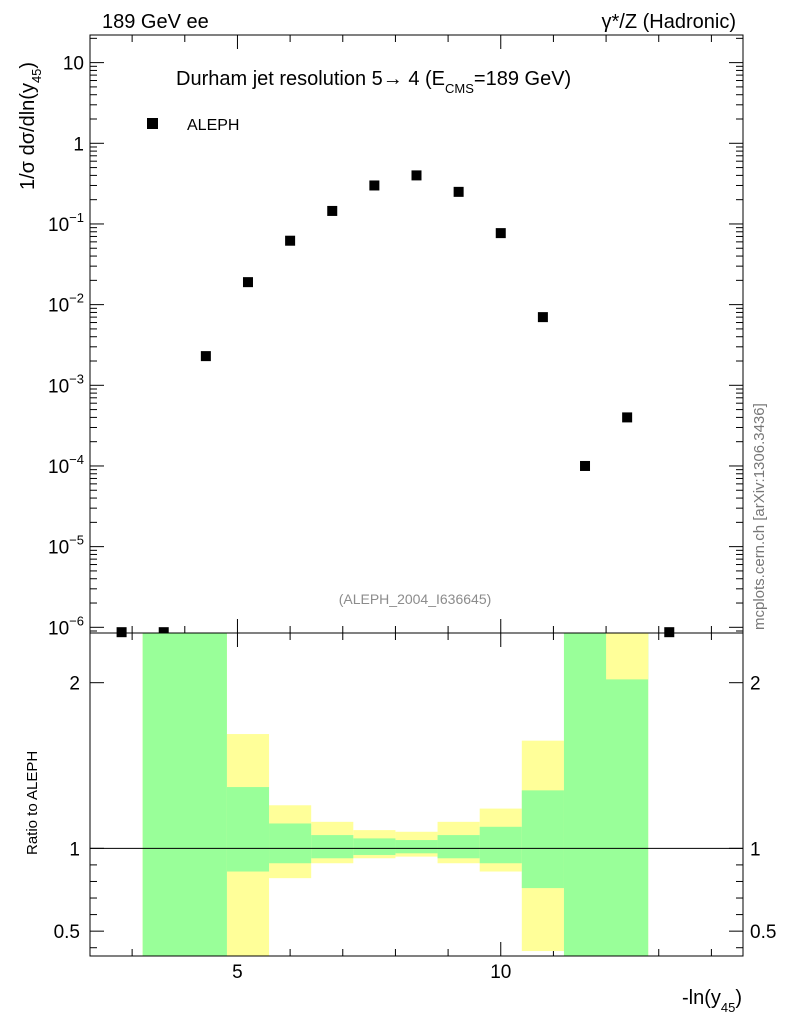 The height and width of the screenshot is (1024, 786). What do you see at coordinates (459, 88) in the screenshot?
I see `chart-title-subscript: CMS` at bounding box center [459, 88].